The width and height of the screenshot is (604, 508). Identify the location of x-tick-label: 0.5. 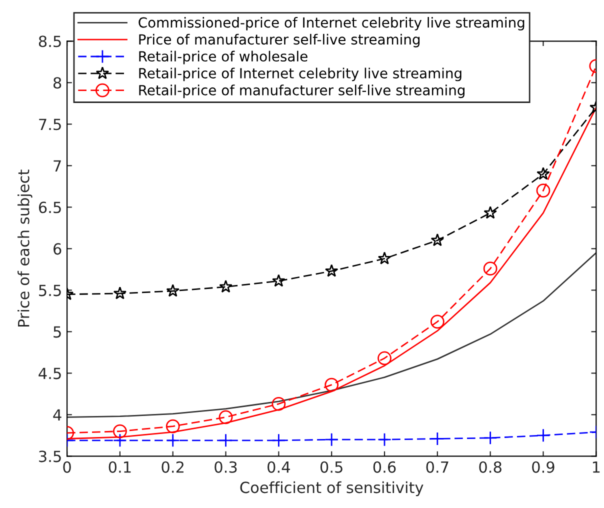
(331, 467).